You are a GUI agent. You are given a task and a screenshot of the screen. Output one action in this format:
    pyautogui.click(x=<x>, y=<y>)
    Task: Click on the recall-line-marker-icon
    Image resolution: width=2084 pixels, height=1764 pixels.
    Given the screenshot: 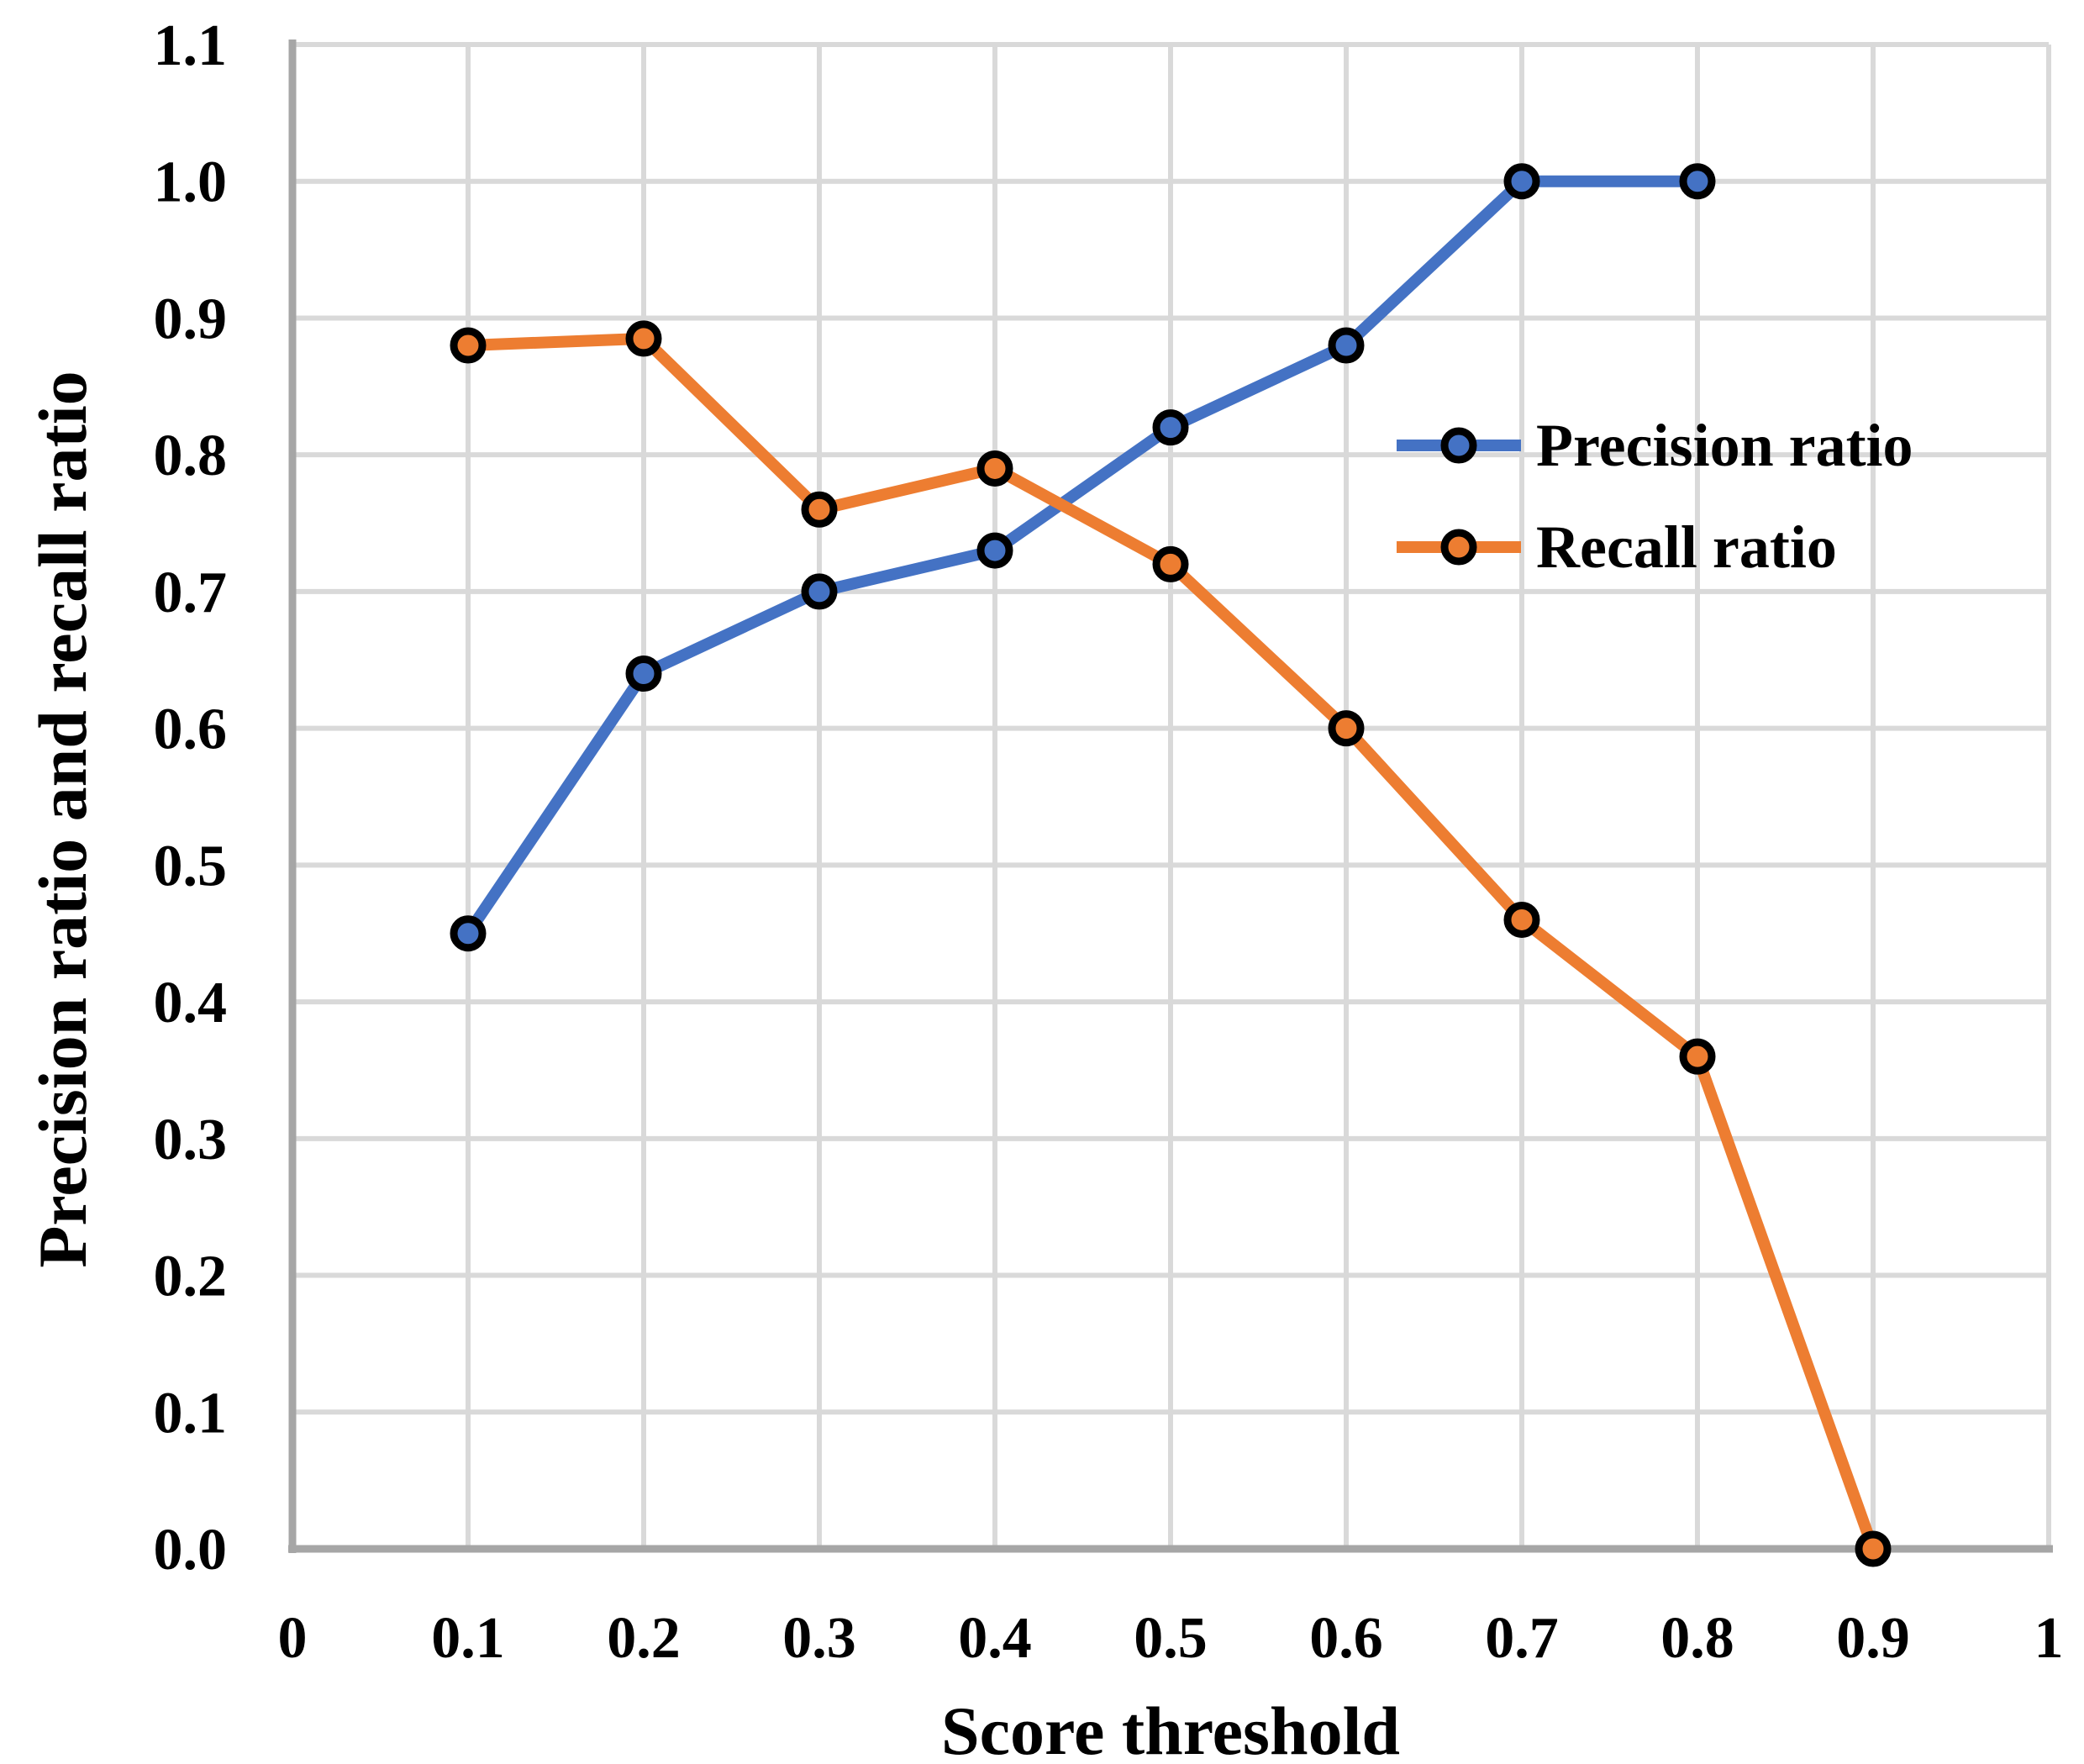 What is the action you would take?
    pyautogui.click(x=1459, y=547)
    